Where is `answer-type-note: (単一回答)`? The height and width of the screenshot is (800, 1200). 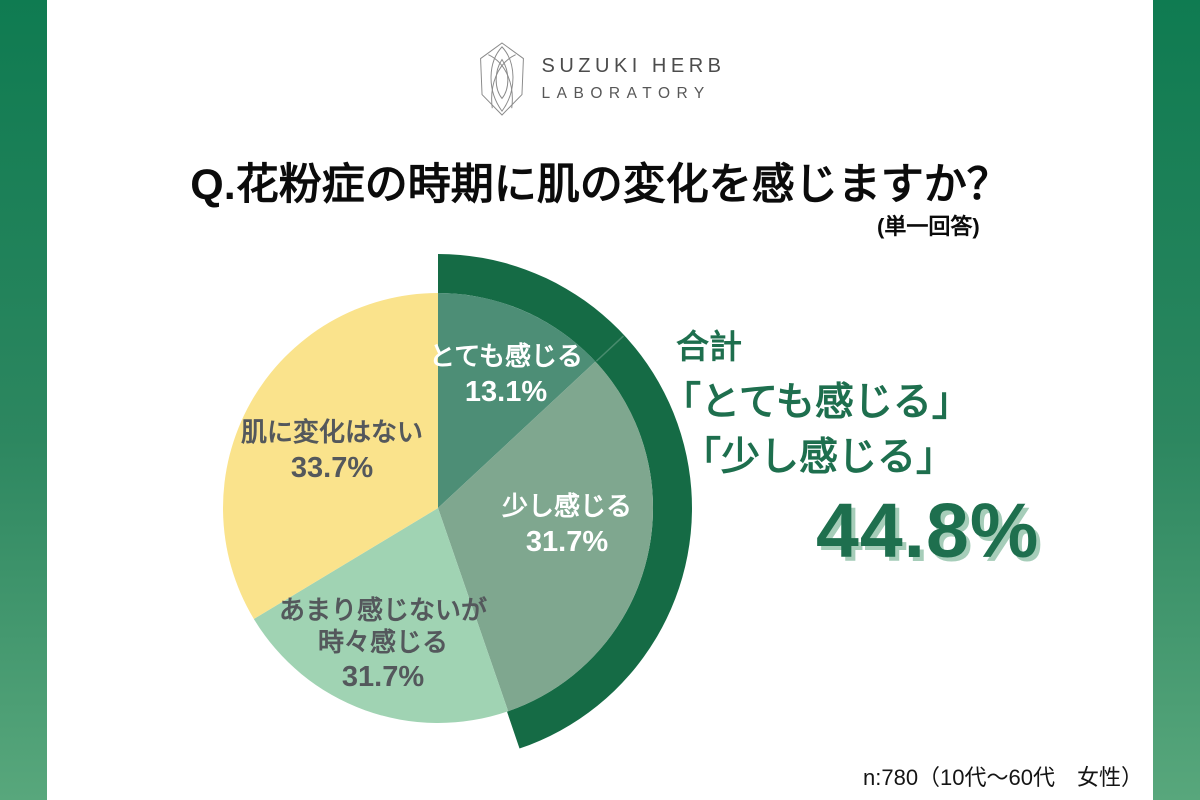 answer-type-note: (単一回答) is located at coordinates (928, 226).